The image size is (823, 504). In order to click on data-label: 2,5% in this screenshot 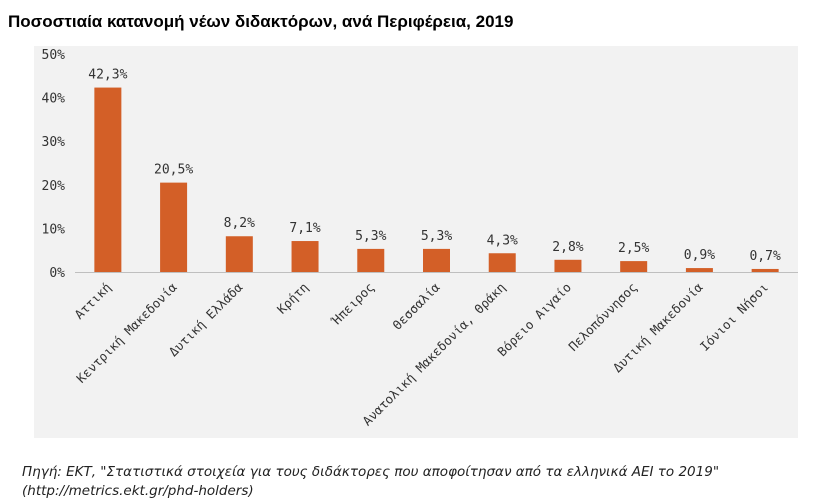, I will do `click(633, 248)`.